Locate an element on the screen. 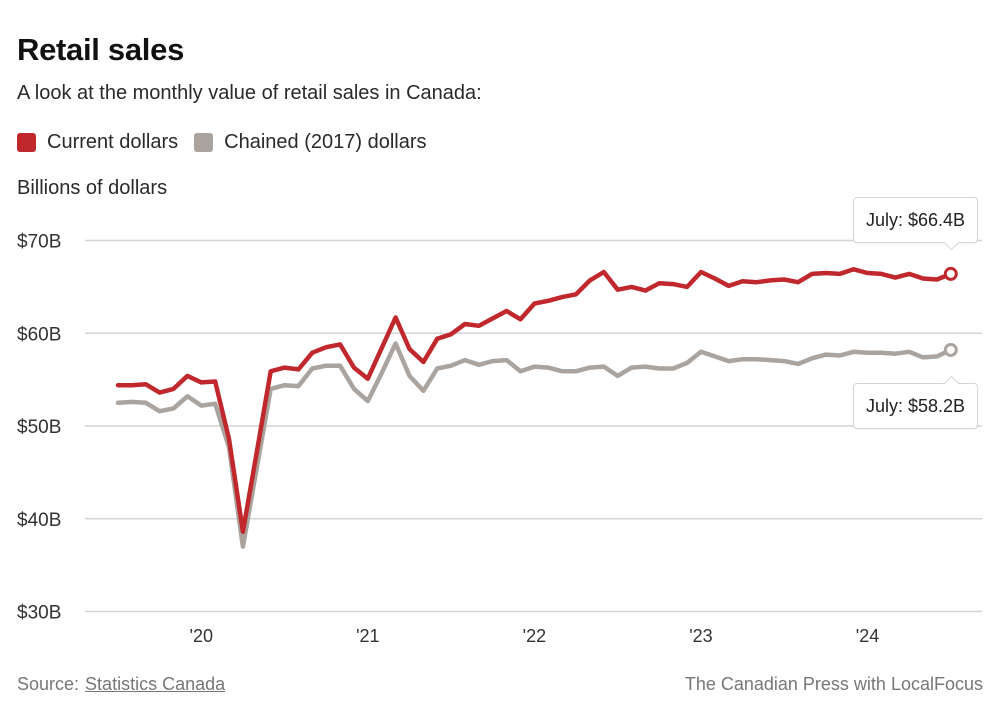  legend-label-current: Current dollars is located at coordinates (113, 142).